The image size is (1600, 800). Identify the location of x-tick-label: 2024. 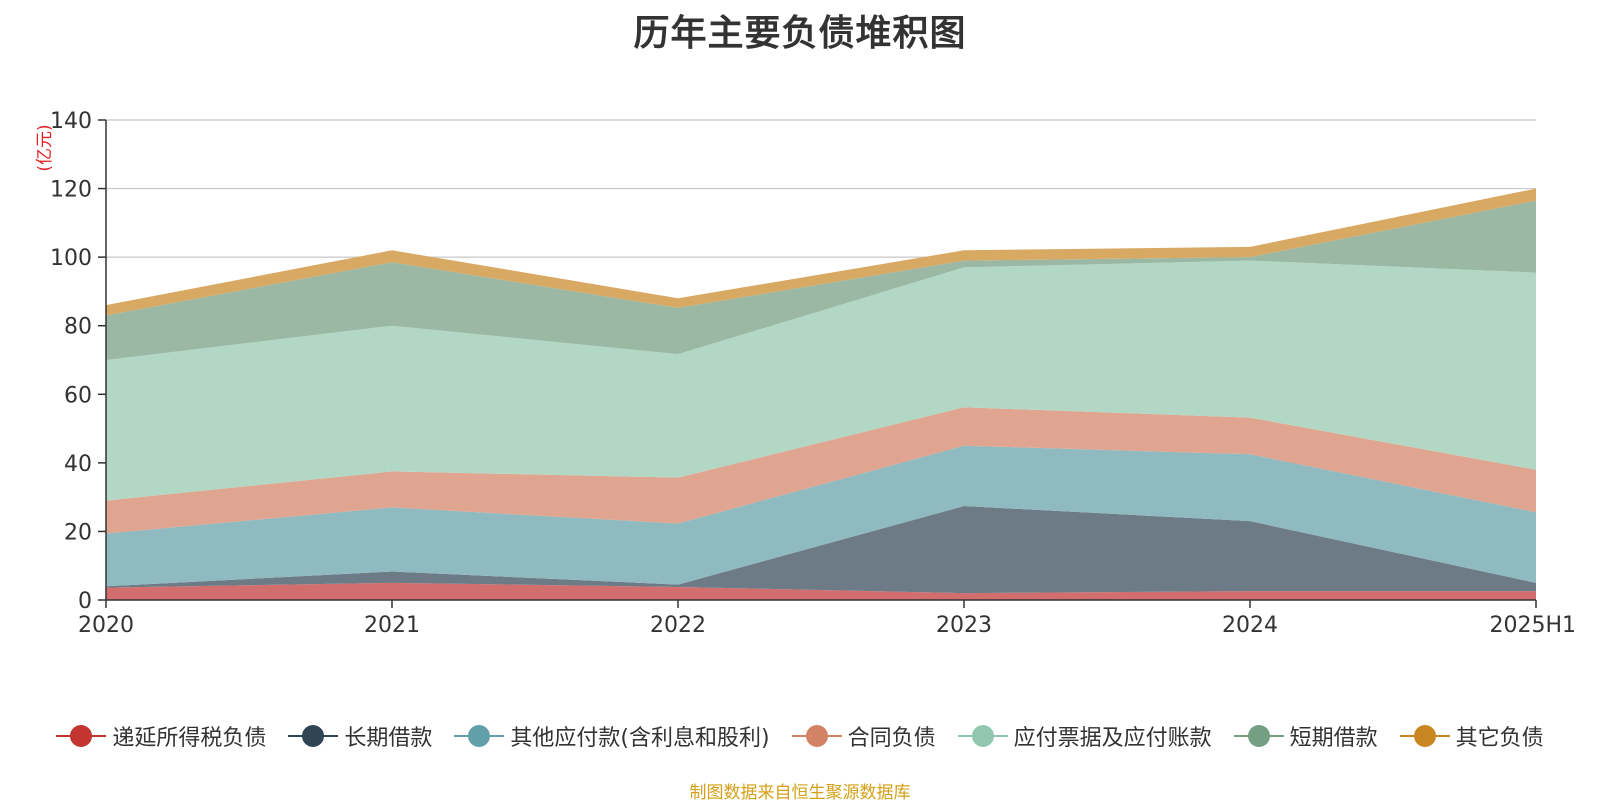
(1250, 625).